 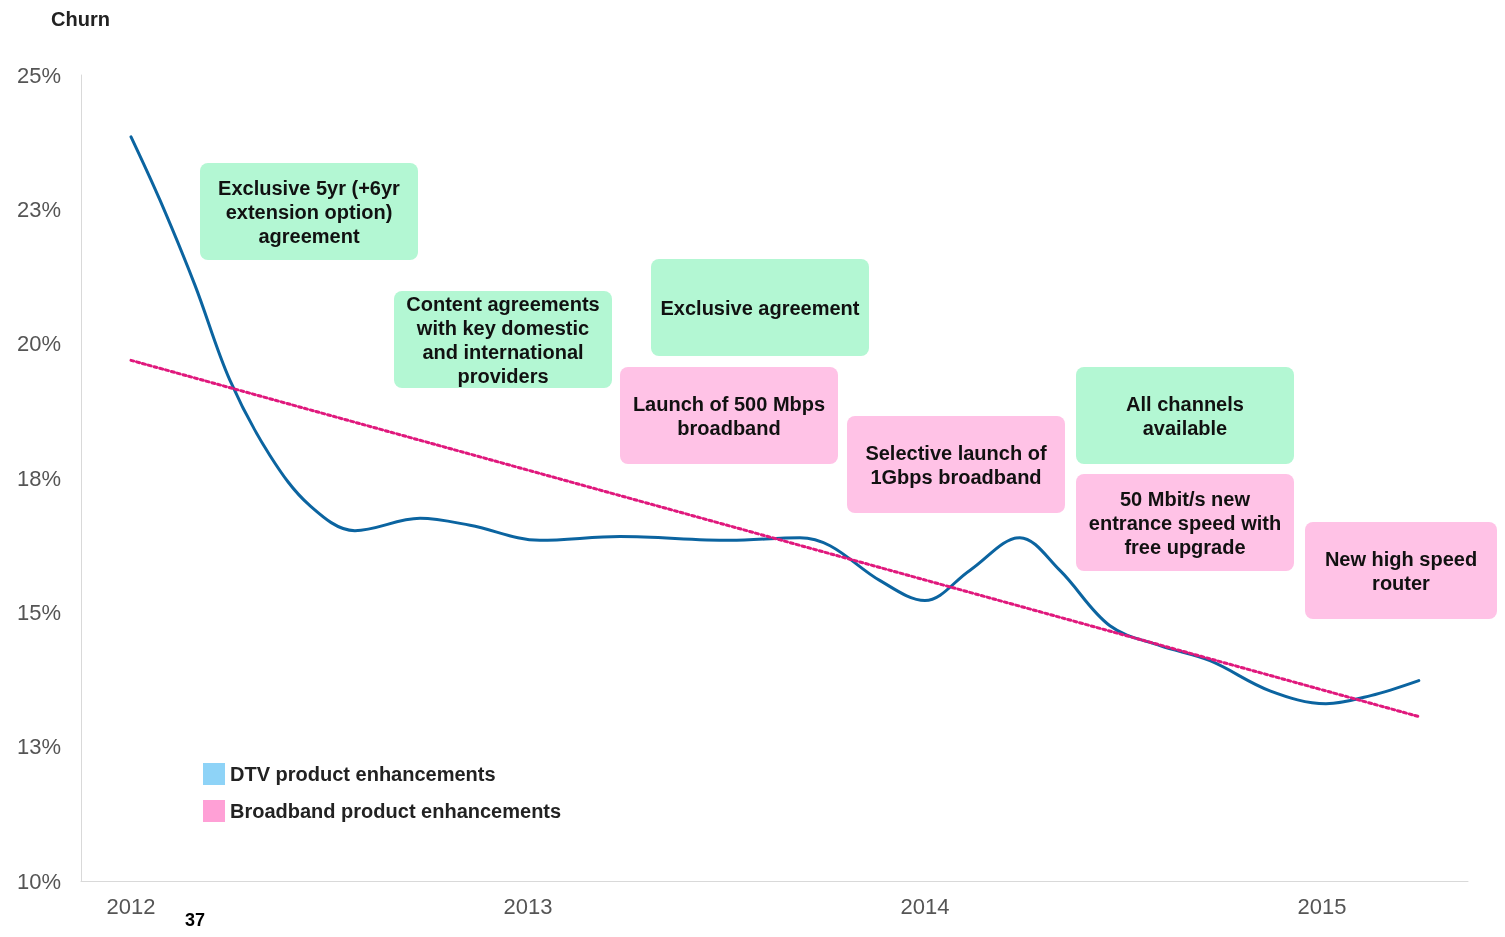 What do you see at coordinates (38, 344) in the screenshot?
I see `y-tick-label: 20%` at bounding box center [38, 344].